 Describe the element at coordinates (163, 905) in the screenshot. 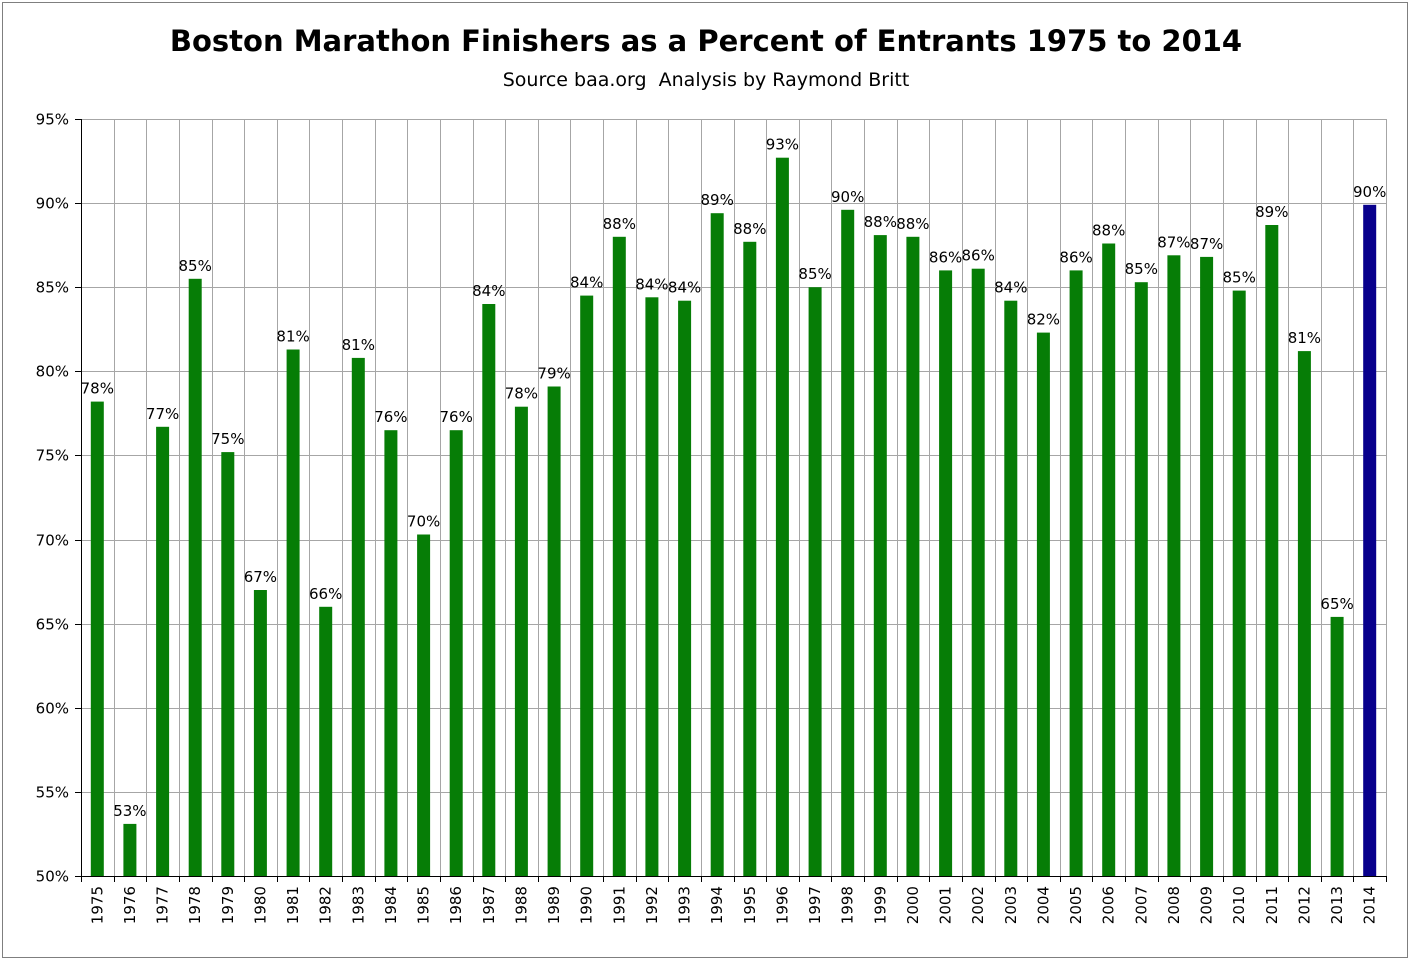

I see `x-tick-label: 1977` at that location.